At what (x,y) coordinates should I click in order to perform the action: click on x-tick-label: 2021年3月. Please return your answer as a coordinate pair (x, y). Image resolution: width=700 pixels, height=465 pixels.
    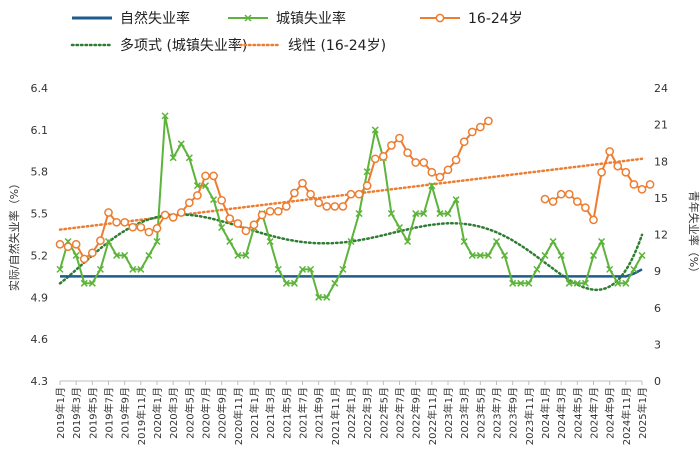
    Looking at the image, I should click on (270, 413).